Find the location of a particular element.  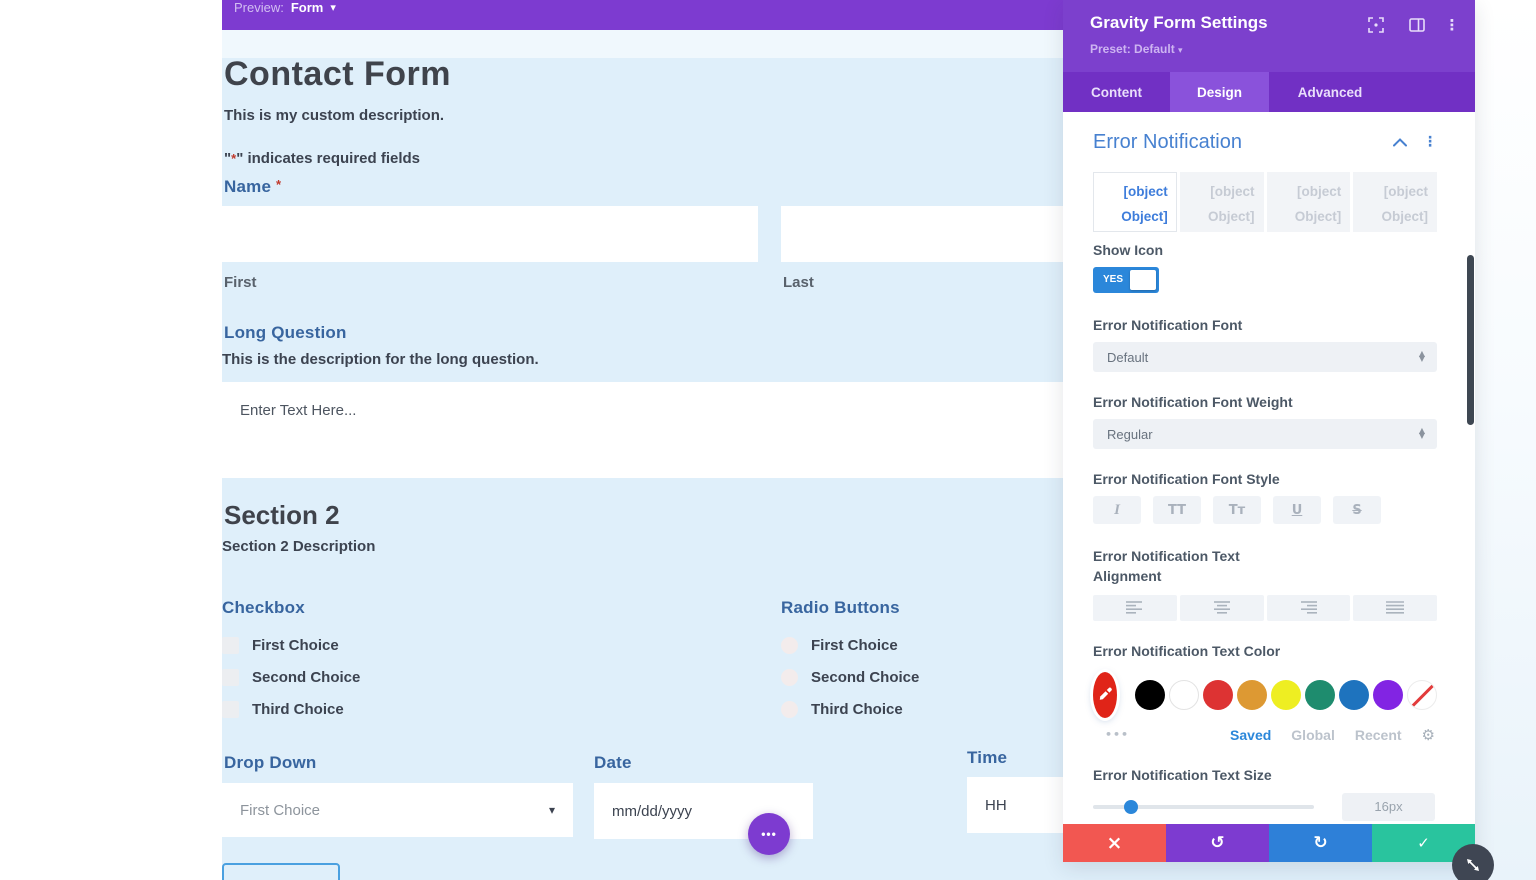

saved-colors-link: Saved is located at coordinates (1251, 734).